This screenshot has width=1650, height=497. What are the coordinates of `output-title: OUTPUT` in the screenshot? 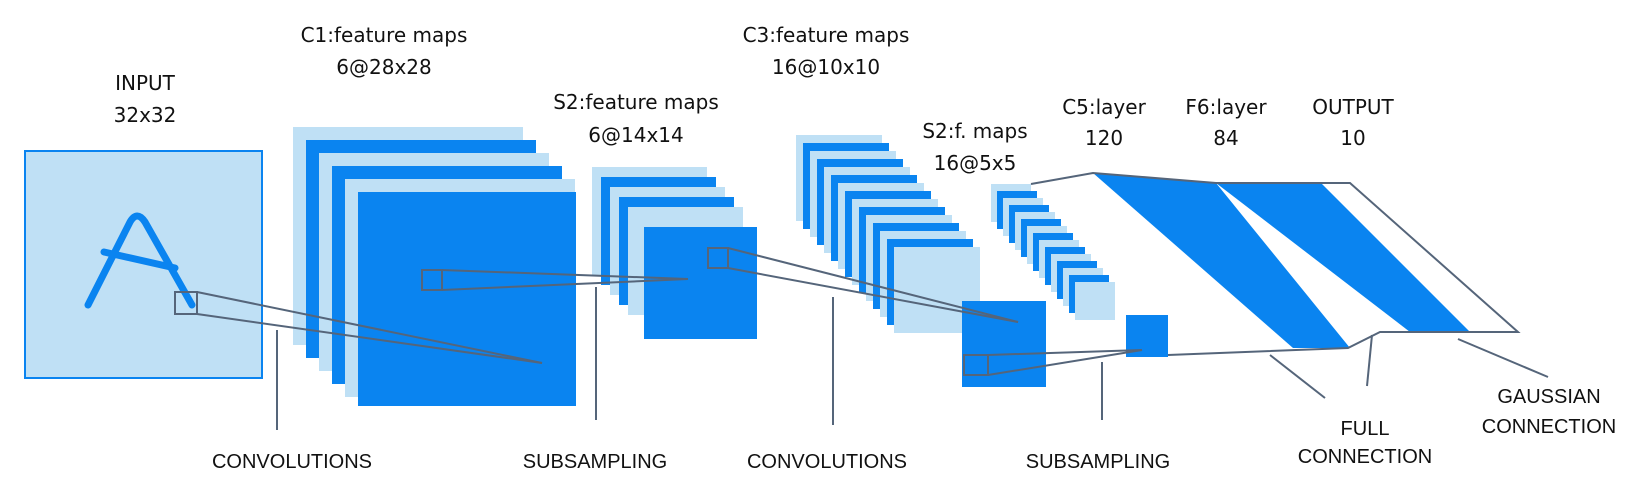 It's located at (1353, 107).